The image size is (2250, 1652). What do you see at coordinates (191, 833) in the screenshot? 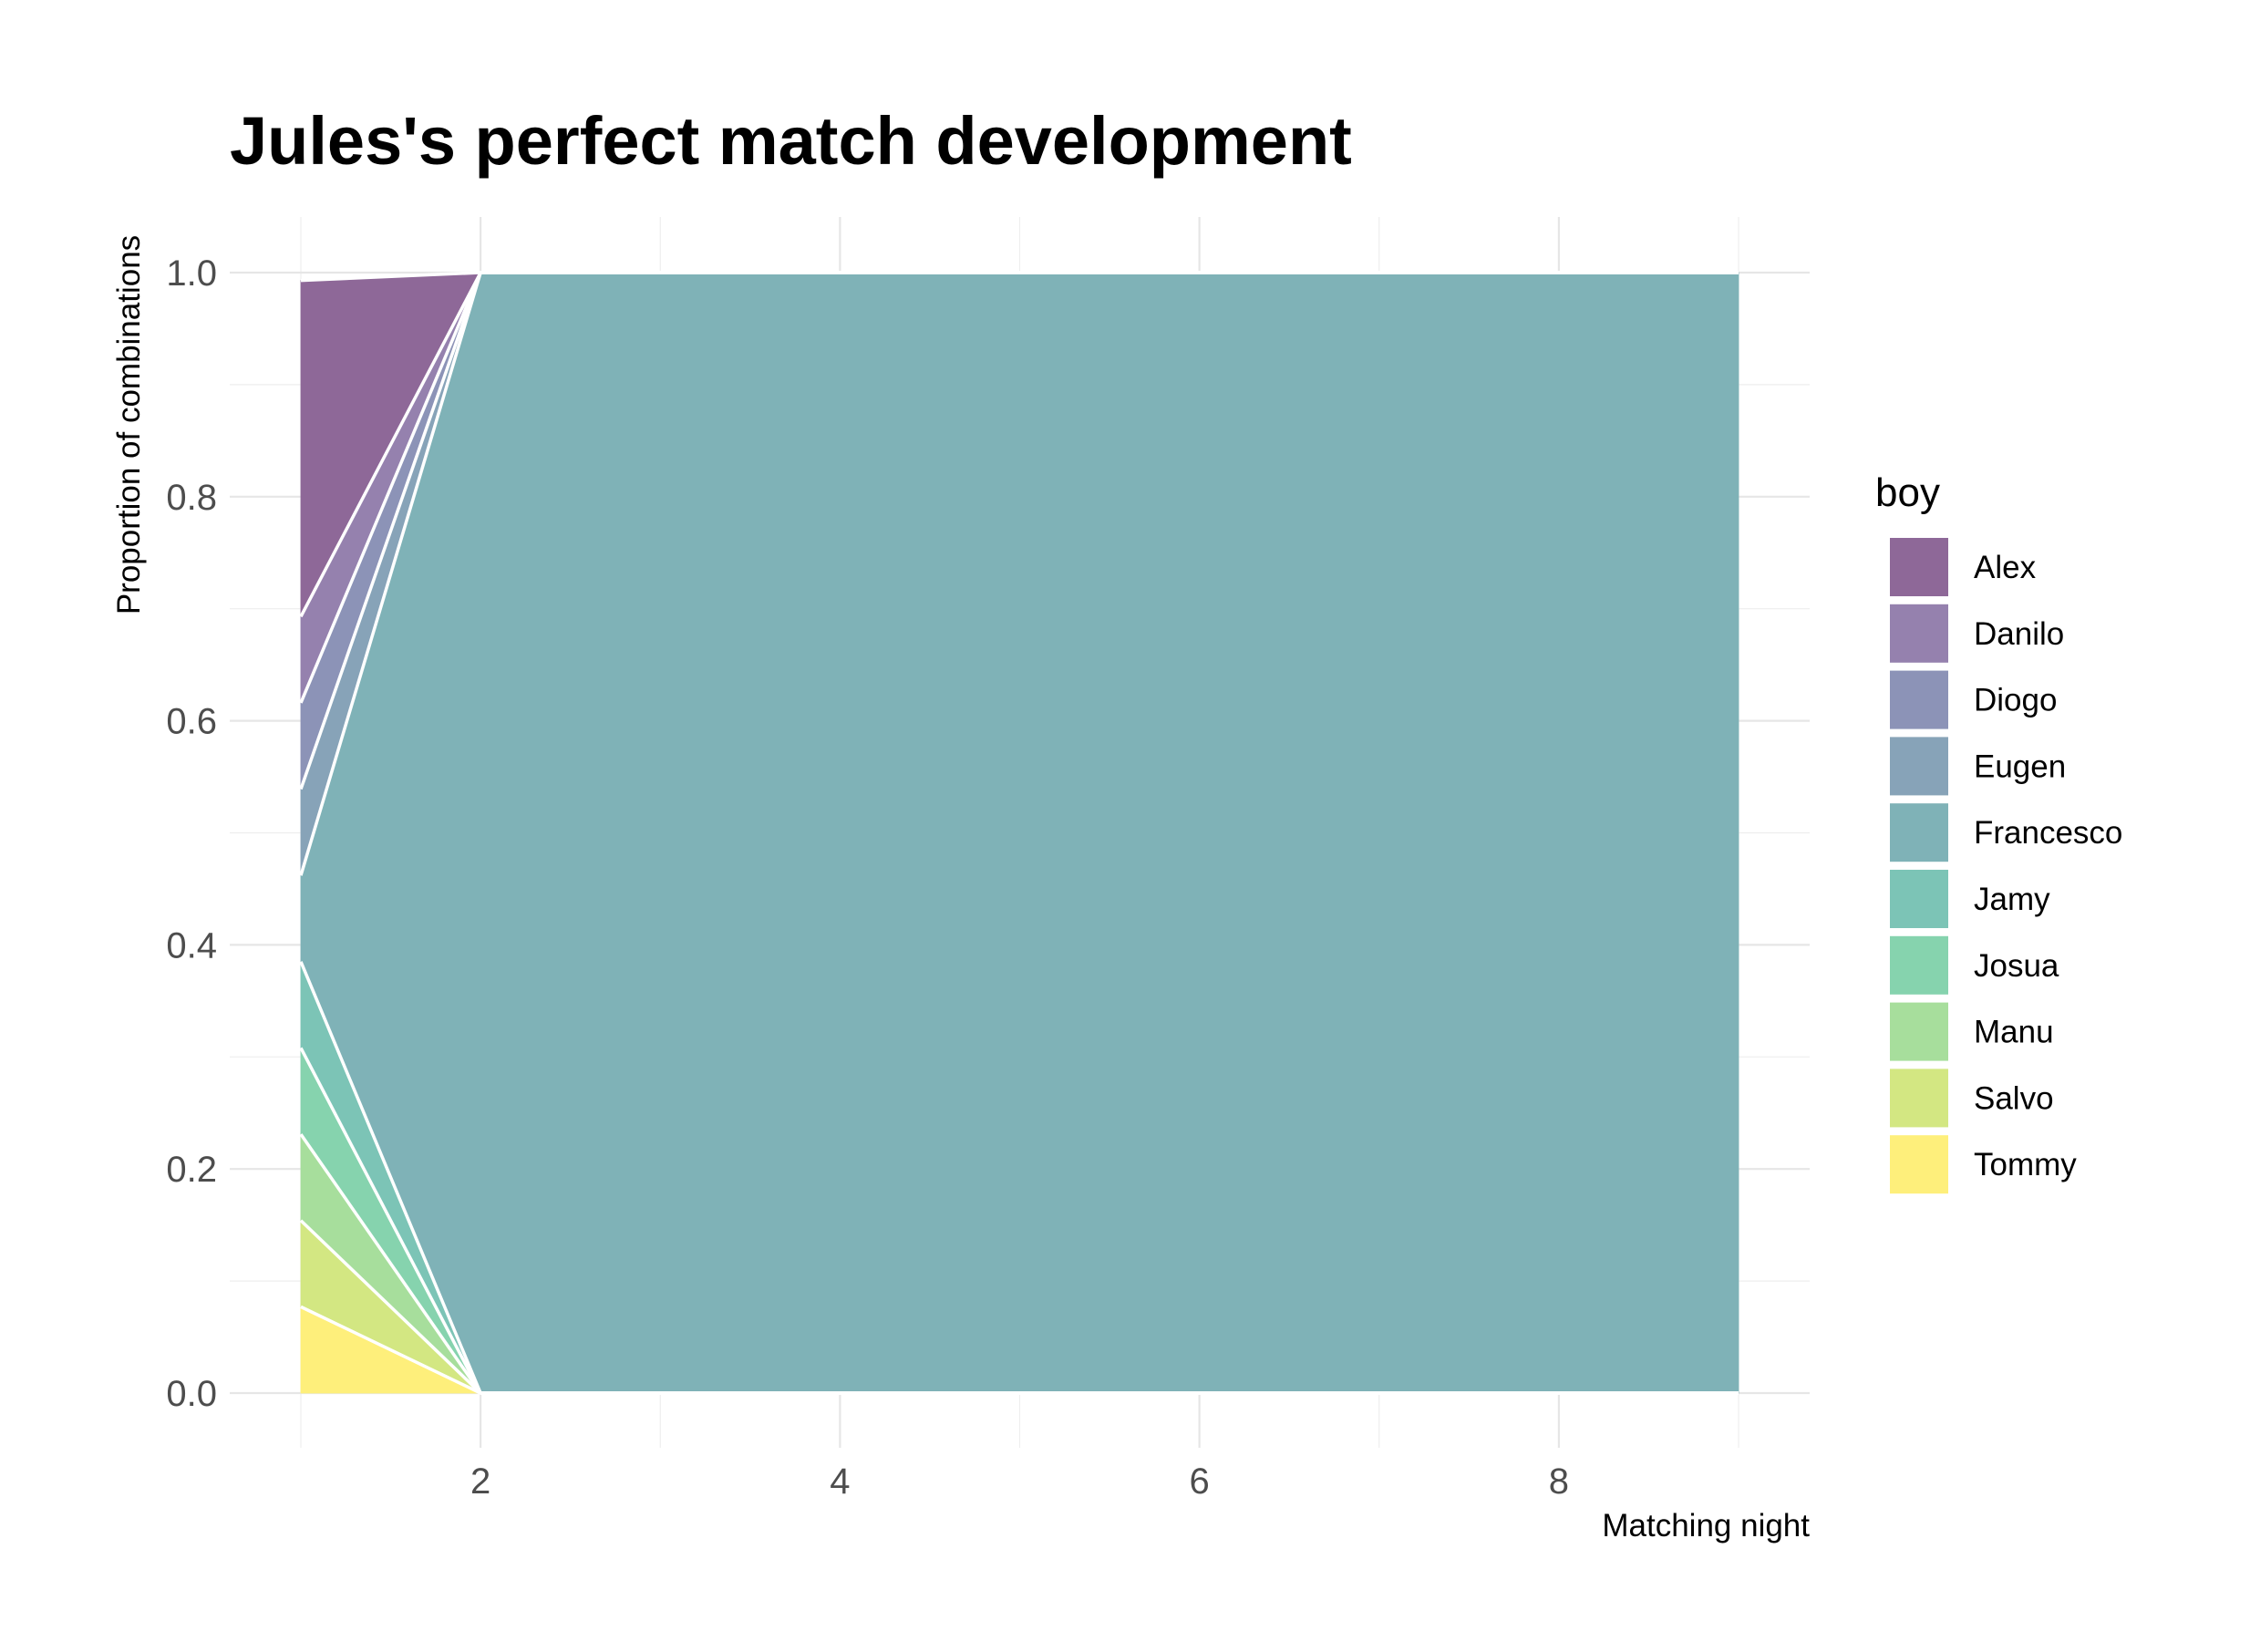
I see `y-axis-ticks: 0.0 0.2 0.4 0.6 0.8 1.0` at bounding box center [191, 833].